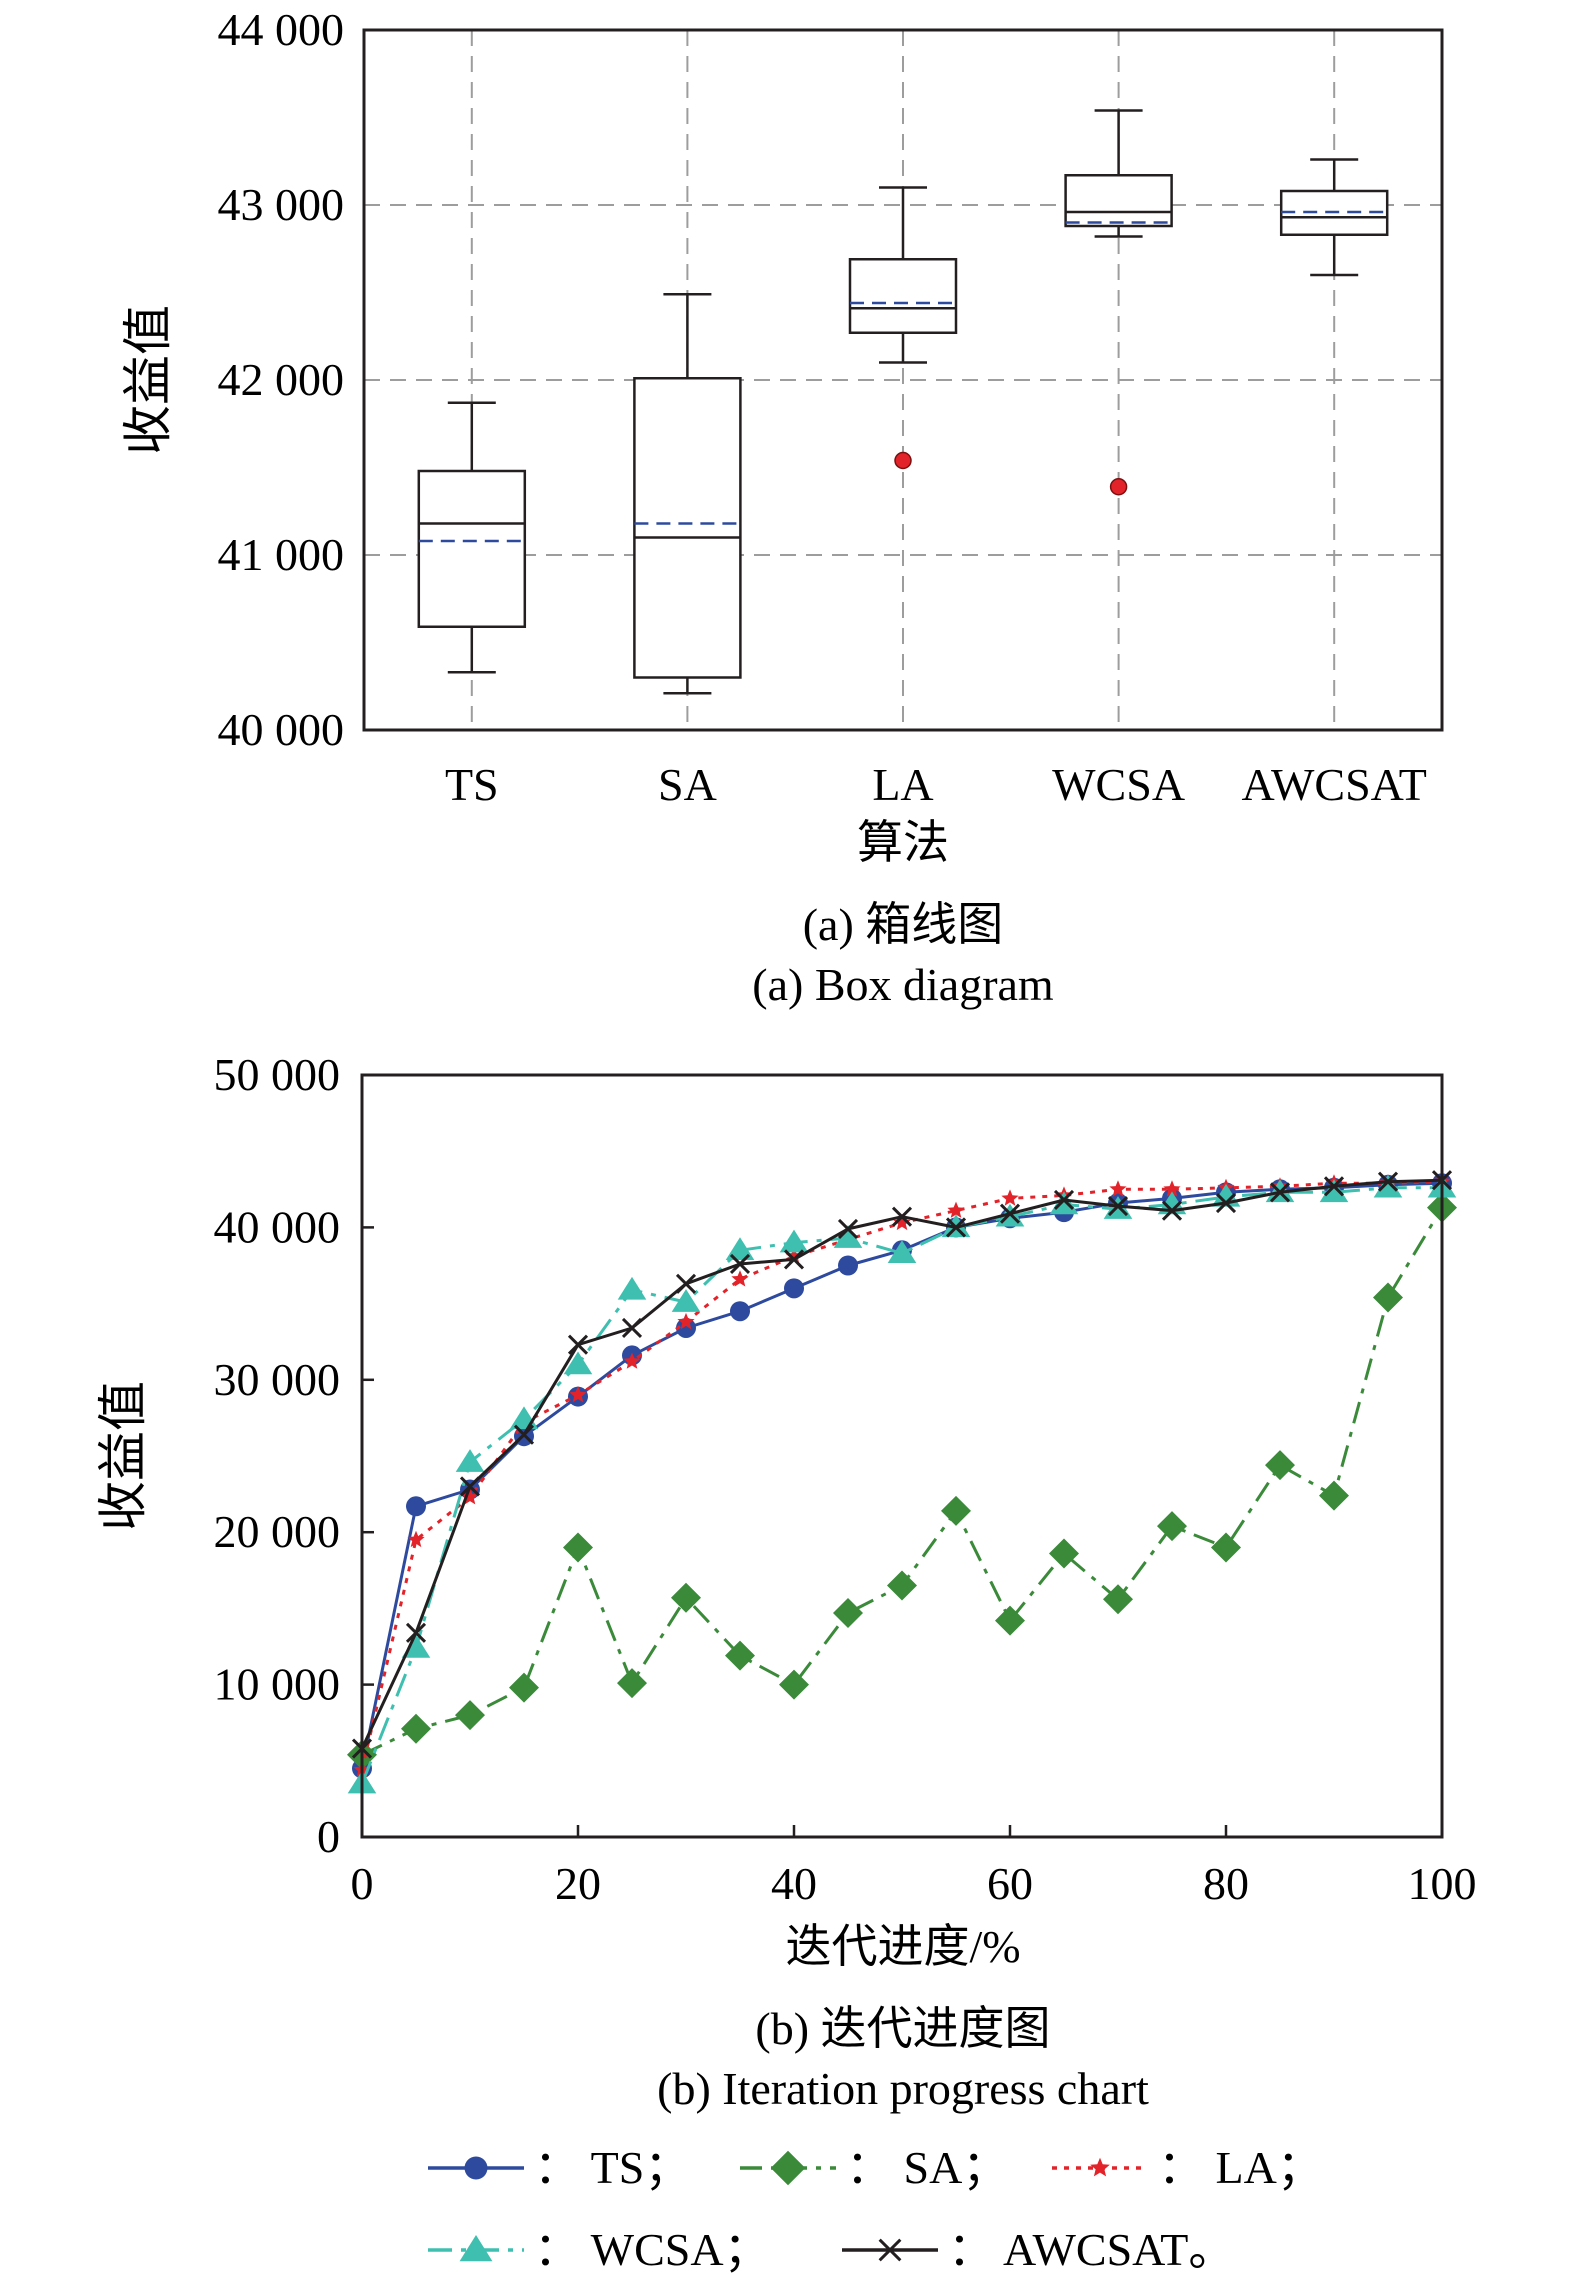 The height and width of the screenshot is (2295, 1575). What do you see at coordinates (1091, 2249) in the screenshot?
I see `legend-label: ： AWCSAT。` at bounding box center [1091, 2249].